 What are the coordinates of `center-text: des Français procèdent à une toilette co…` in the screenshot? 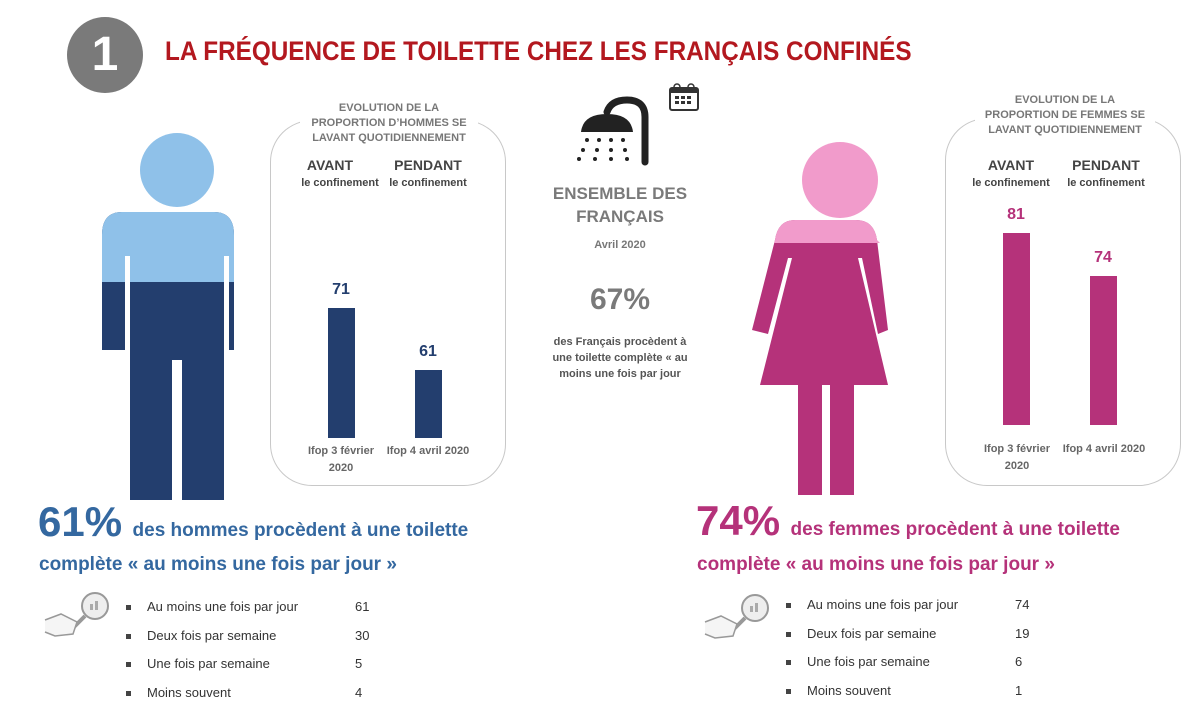 It's located at (620, 358).